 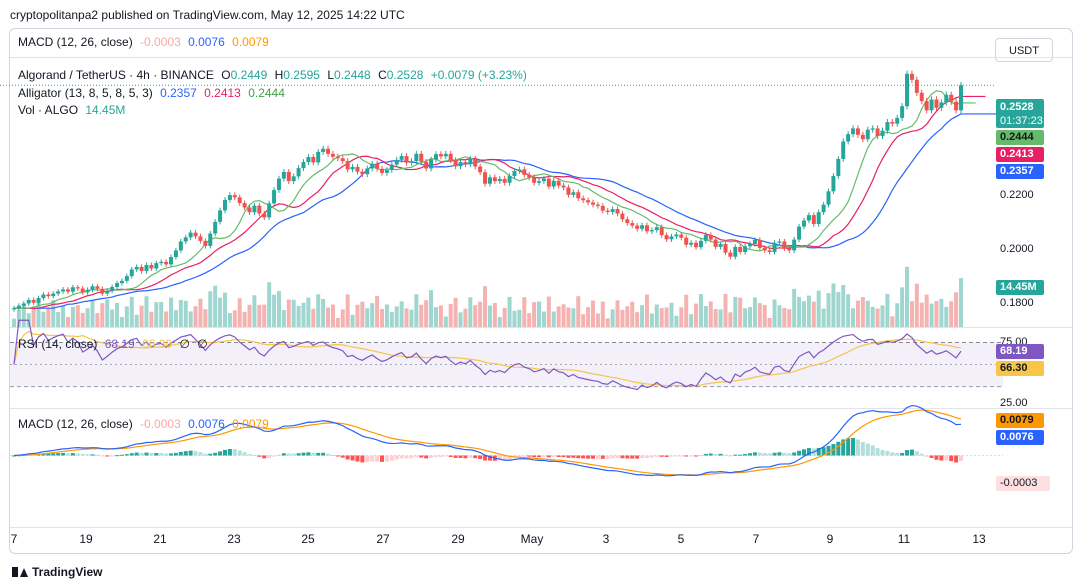 I want to click on volume-legend: Vol · ALGO 14.45M, so click(x=73, y=110).